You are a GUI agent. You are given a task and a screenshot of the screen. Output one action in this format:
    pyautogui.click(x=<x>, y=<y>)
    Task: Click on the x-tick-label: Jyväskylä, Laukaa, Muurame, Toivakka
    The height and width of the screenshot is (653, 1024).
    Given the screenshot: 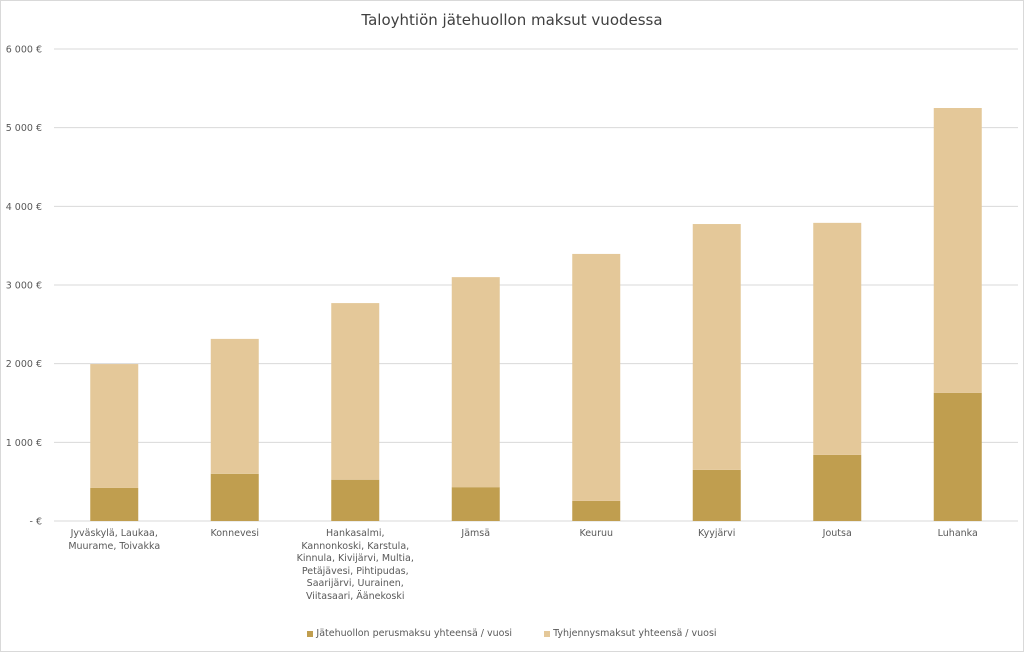 What is the action you would take?
    pyautogui.click(x=114, y=540)
    